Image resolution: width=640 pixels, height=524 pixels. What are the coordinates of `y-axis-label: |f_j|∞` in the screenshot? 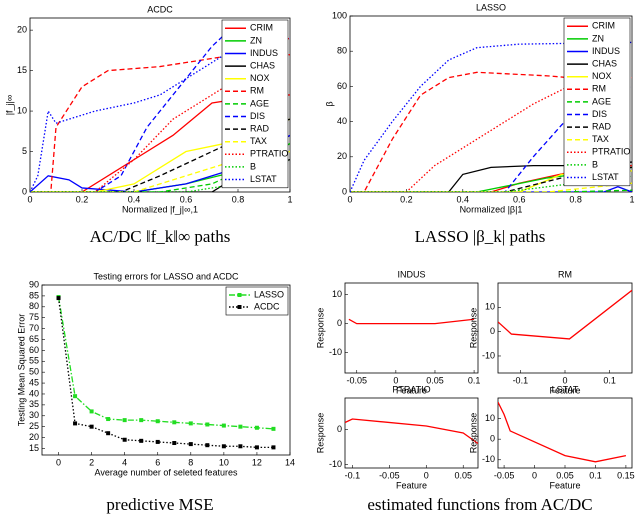 It's located at (9, 105).